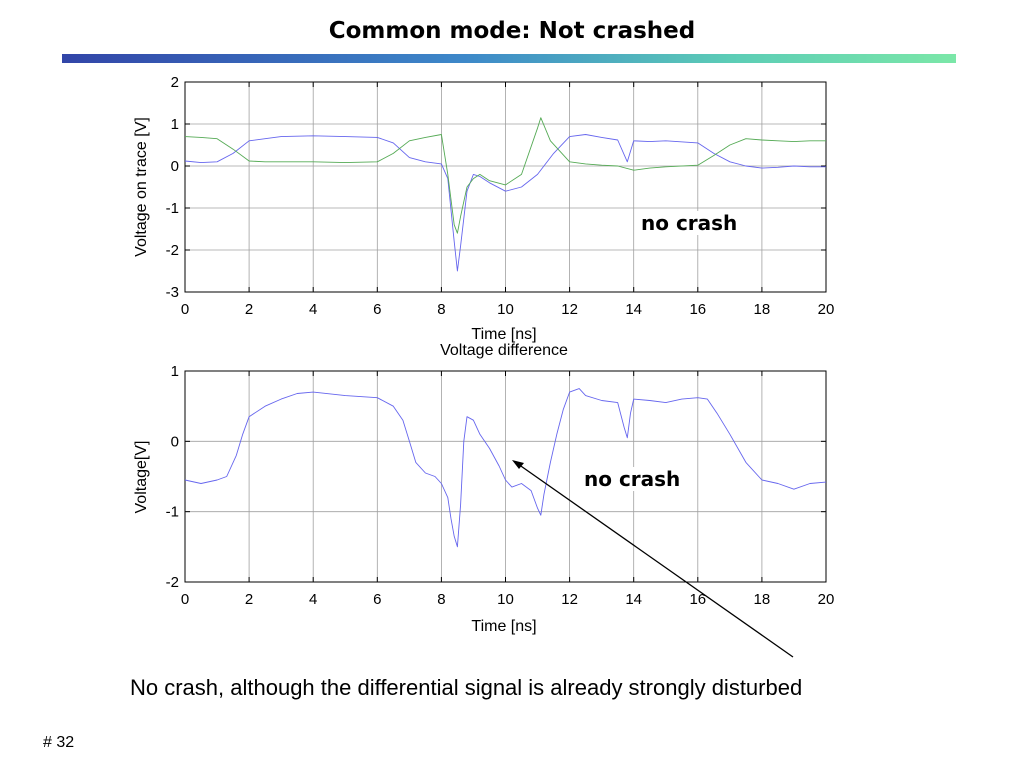 Image resolution: width=1024 pixels, height=768 pixels. I want to click on y-axis-label-2: Voltage[V], so click(141, 477).